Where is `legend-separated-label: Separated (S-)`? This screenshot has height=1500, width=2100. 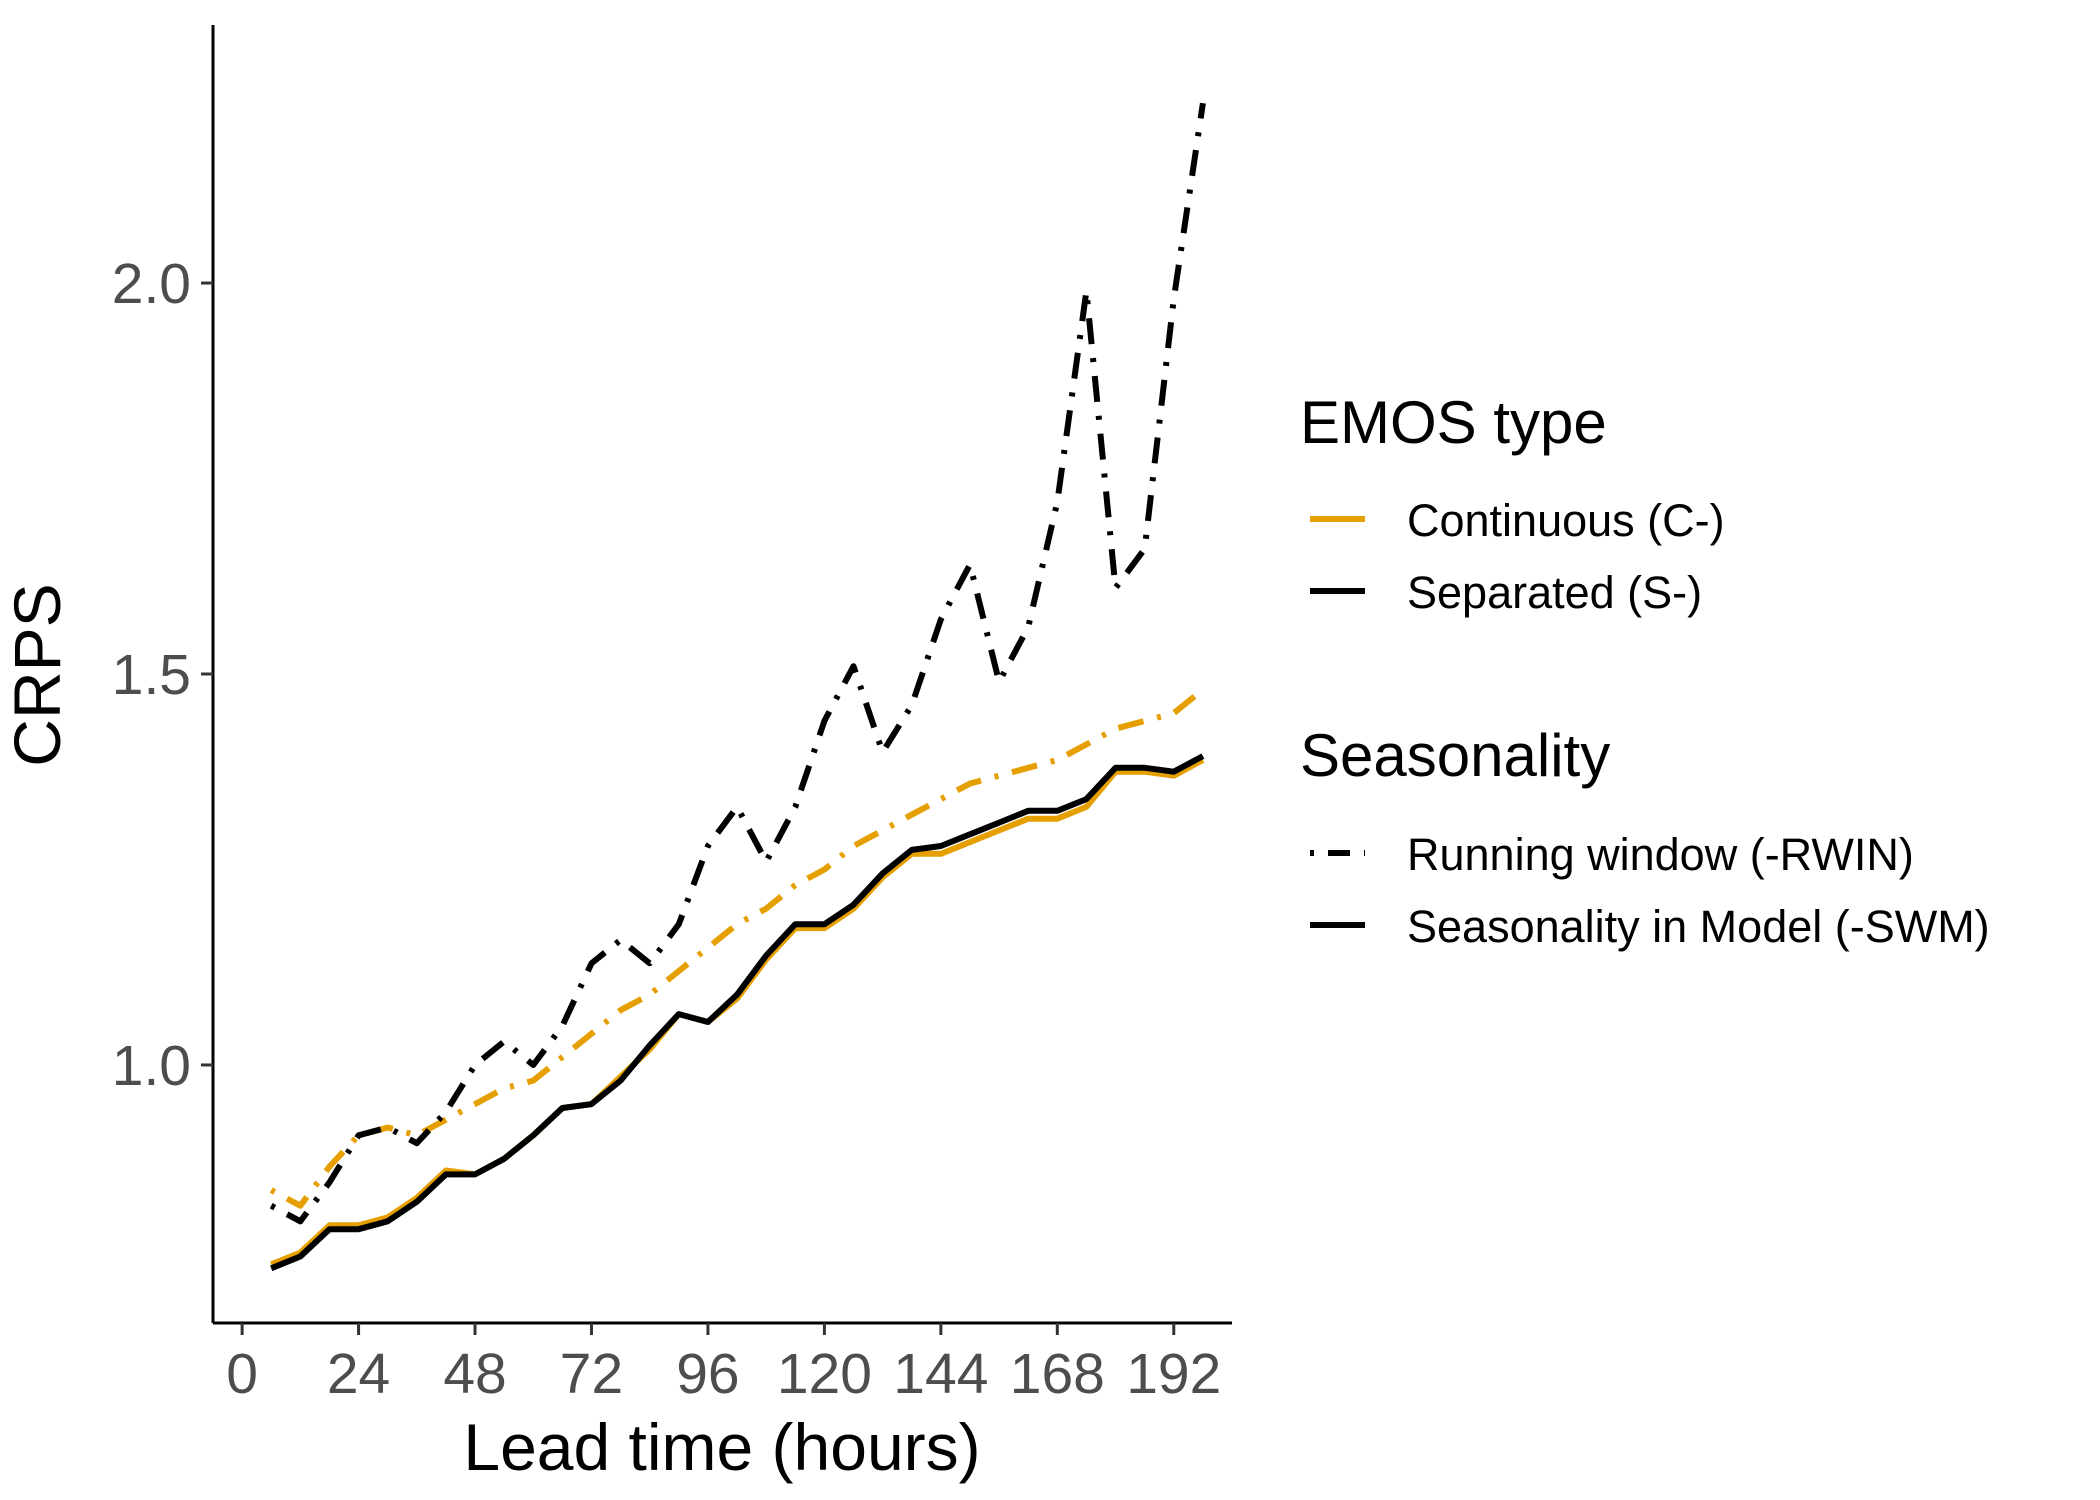
legend-separated-label: Separated (S-) is located at coordinates (1554, 592).